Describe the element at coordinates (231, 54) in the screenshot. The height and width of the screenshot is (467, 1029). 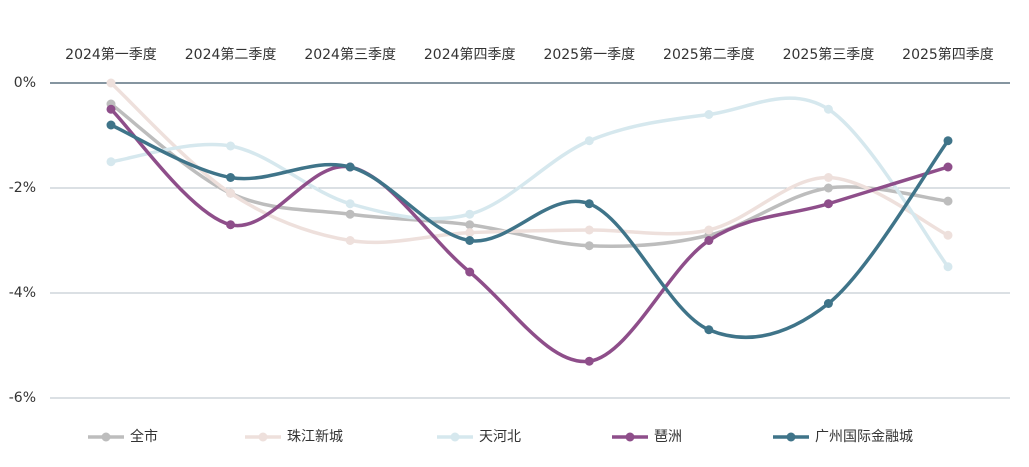
I see `x-tick-label: 2024第二季度` at that location.